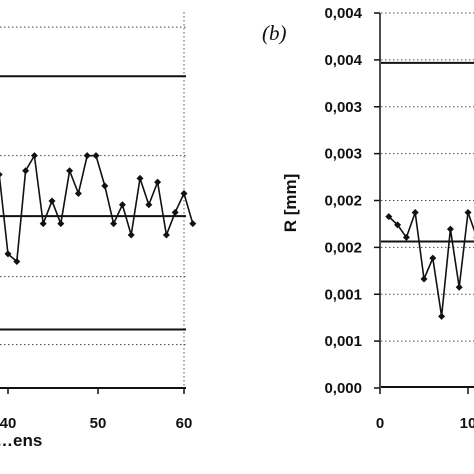 This screenshot has width=474, height=474. Describe the element at coordinates (343, 388) in the screenshot. I see `panel-b-y-tick-label-0: 0,000` at that location.